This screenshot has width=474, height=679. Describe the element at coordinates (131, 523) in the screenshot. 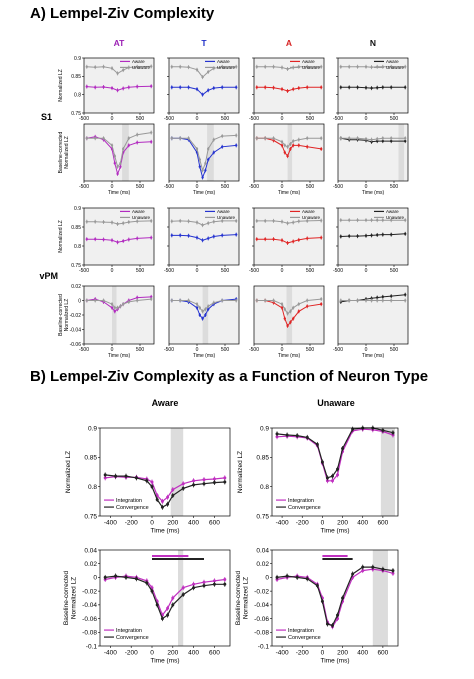

I see `x-tick-label: -200` at that location.